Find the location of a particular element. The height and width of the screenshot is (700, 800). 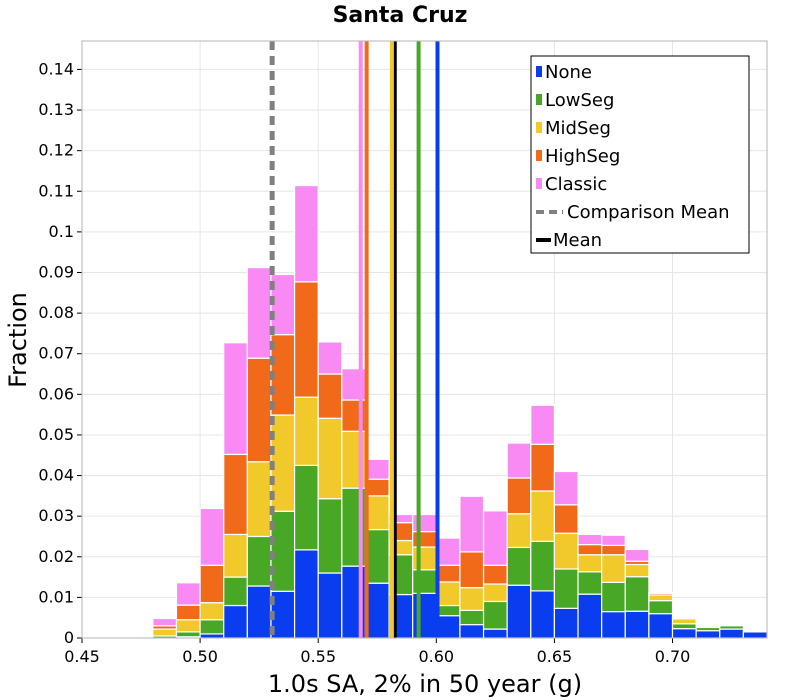

legend-classic-swatch is located at coordinates (539, 183).